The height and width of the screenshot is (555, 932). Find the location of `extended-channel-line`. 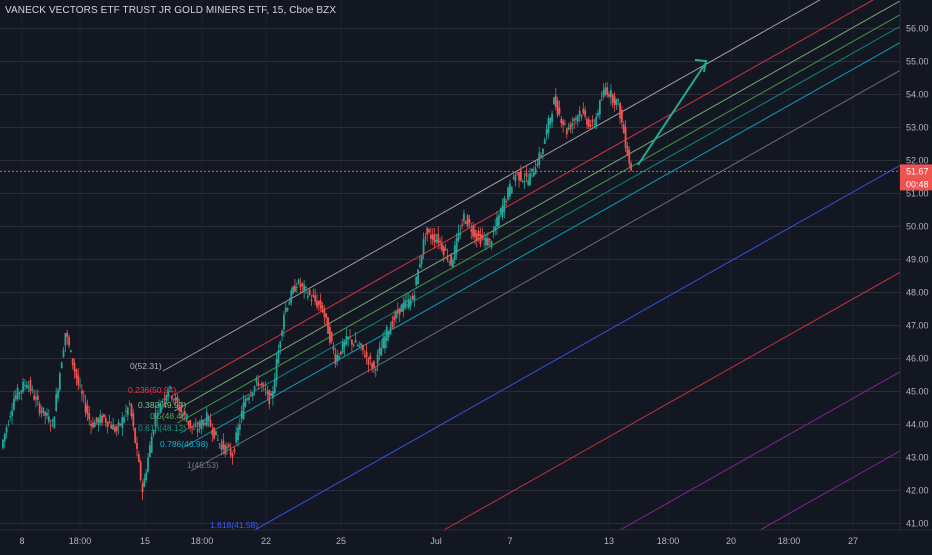

extended-channel-line is located at coordinates (830, 490).